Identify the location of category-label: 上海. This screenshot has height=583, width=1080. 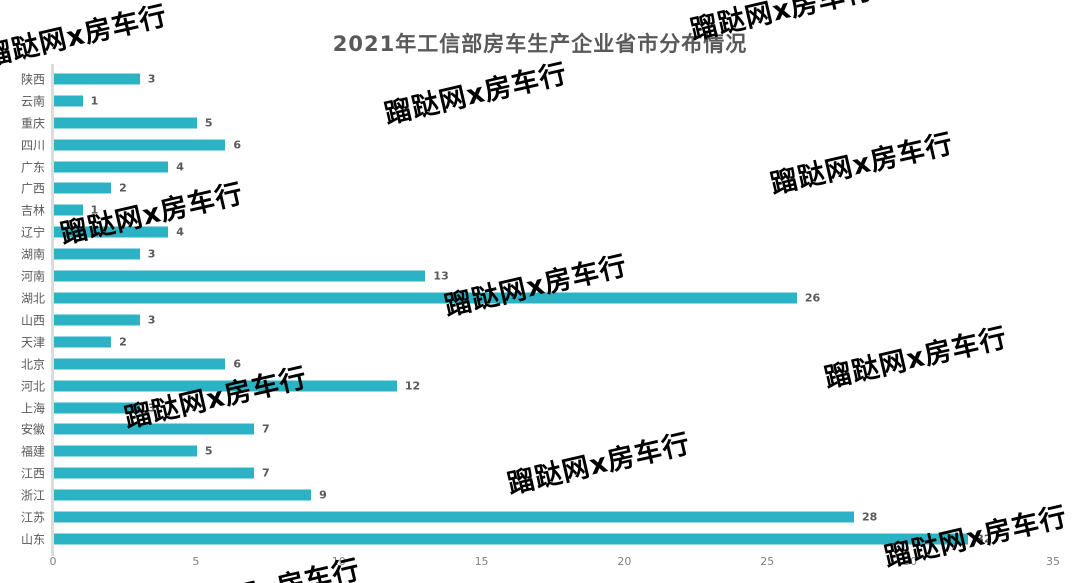
(32, 408).